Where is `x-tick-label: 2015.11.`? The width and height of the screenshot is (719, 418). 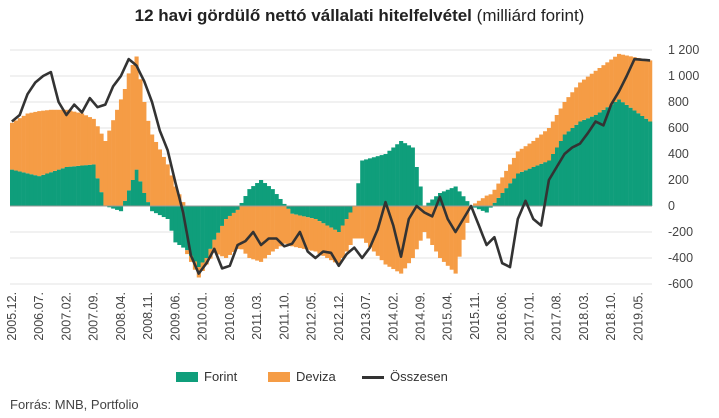
x-tick-label: 2015.11. is located at coordinates (475, 316).